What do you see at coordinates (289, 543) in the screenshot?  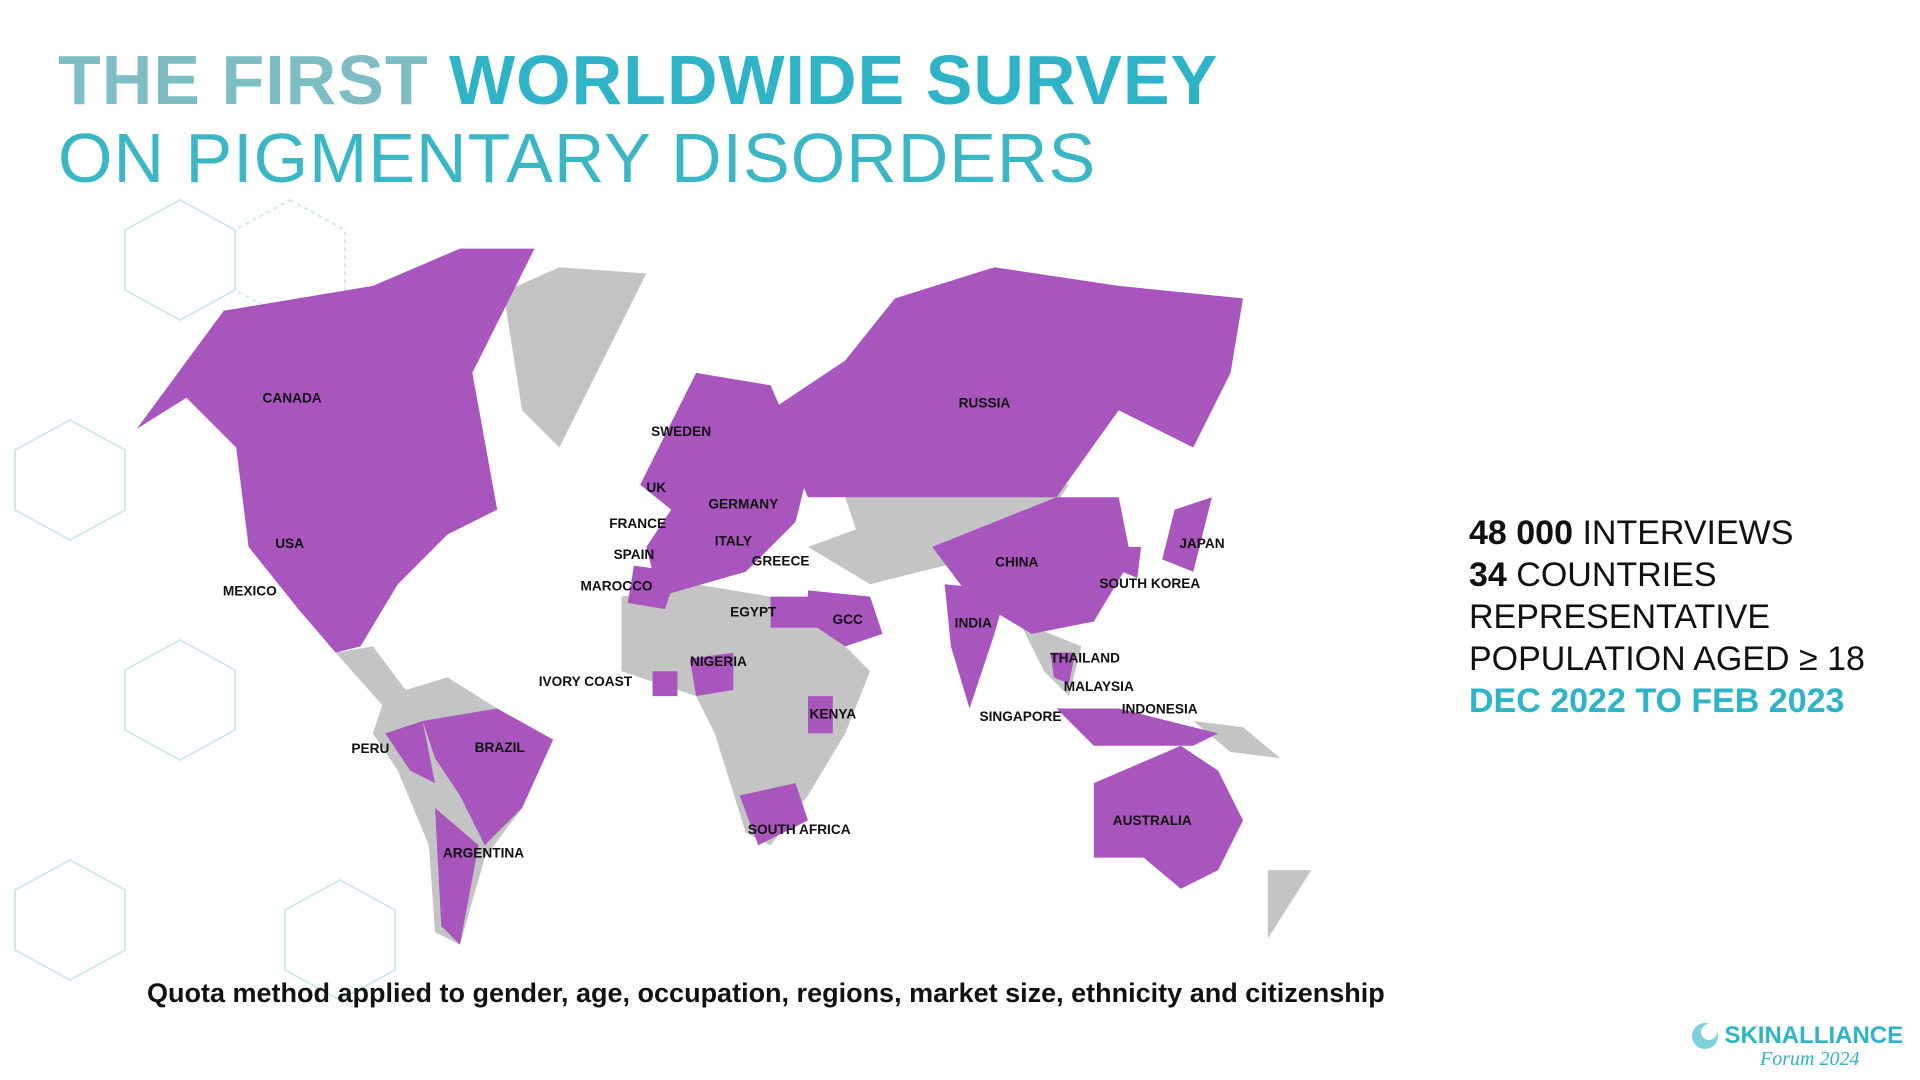 I see `country-label: USA` at bounding box center [289, 543].